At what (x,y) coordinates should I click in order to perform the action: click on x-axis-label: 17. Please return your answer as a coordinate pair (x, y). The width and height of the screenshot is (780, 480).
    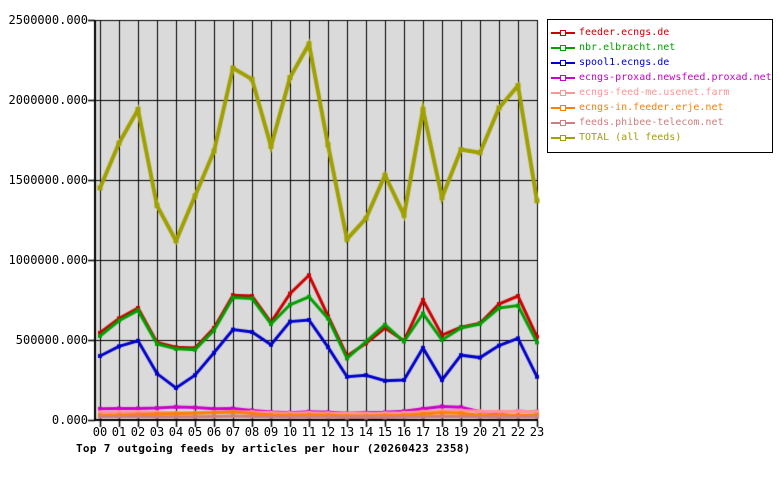
    Looking at the image, I should click on (423, 432).